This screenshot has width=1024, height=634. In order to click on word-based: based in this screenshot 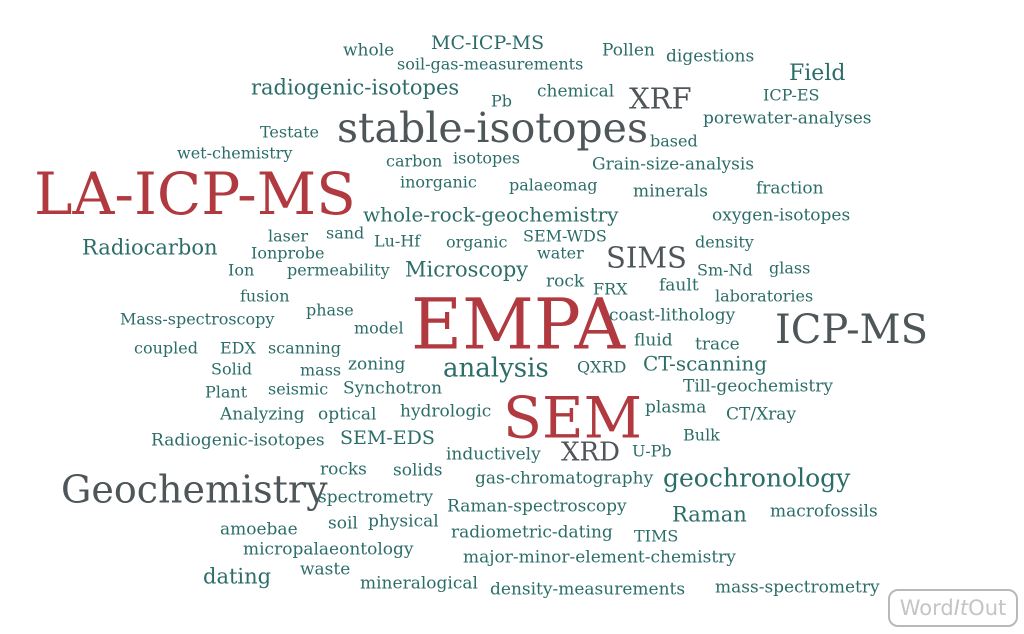, I will do `click(674, 141)`.